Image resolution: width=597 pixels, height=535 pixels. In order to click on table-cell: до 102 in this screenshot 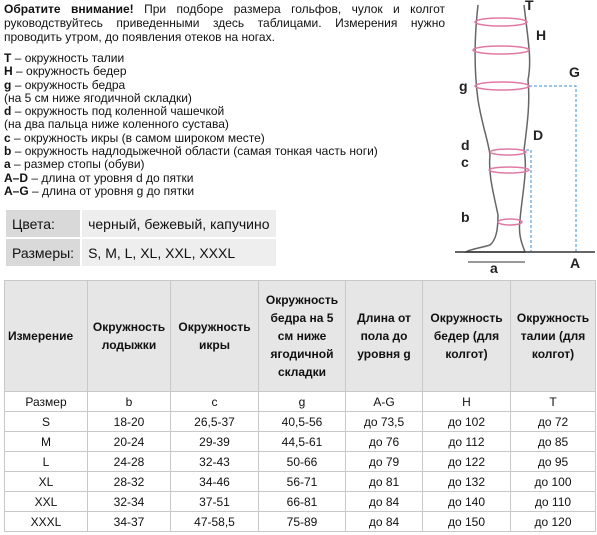, I will do `click(466, 421)`.